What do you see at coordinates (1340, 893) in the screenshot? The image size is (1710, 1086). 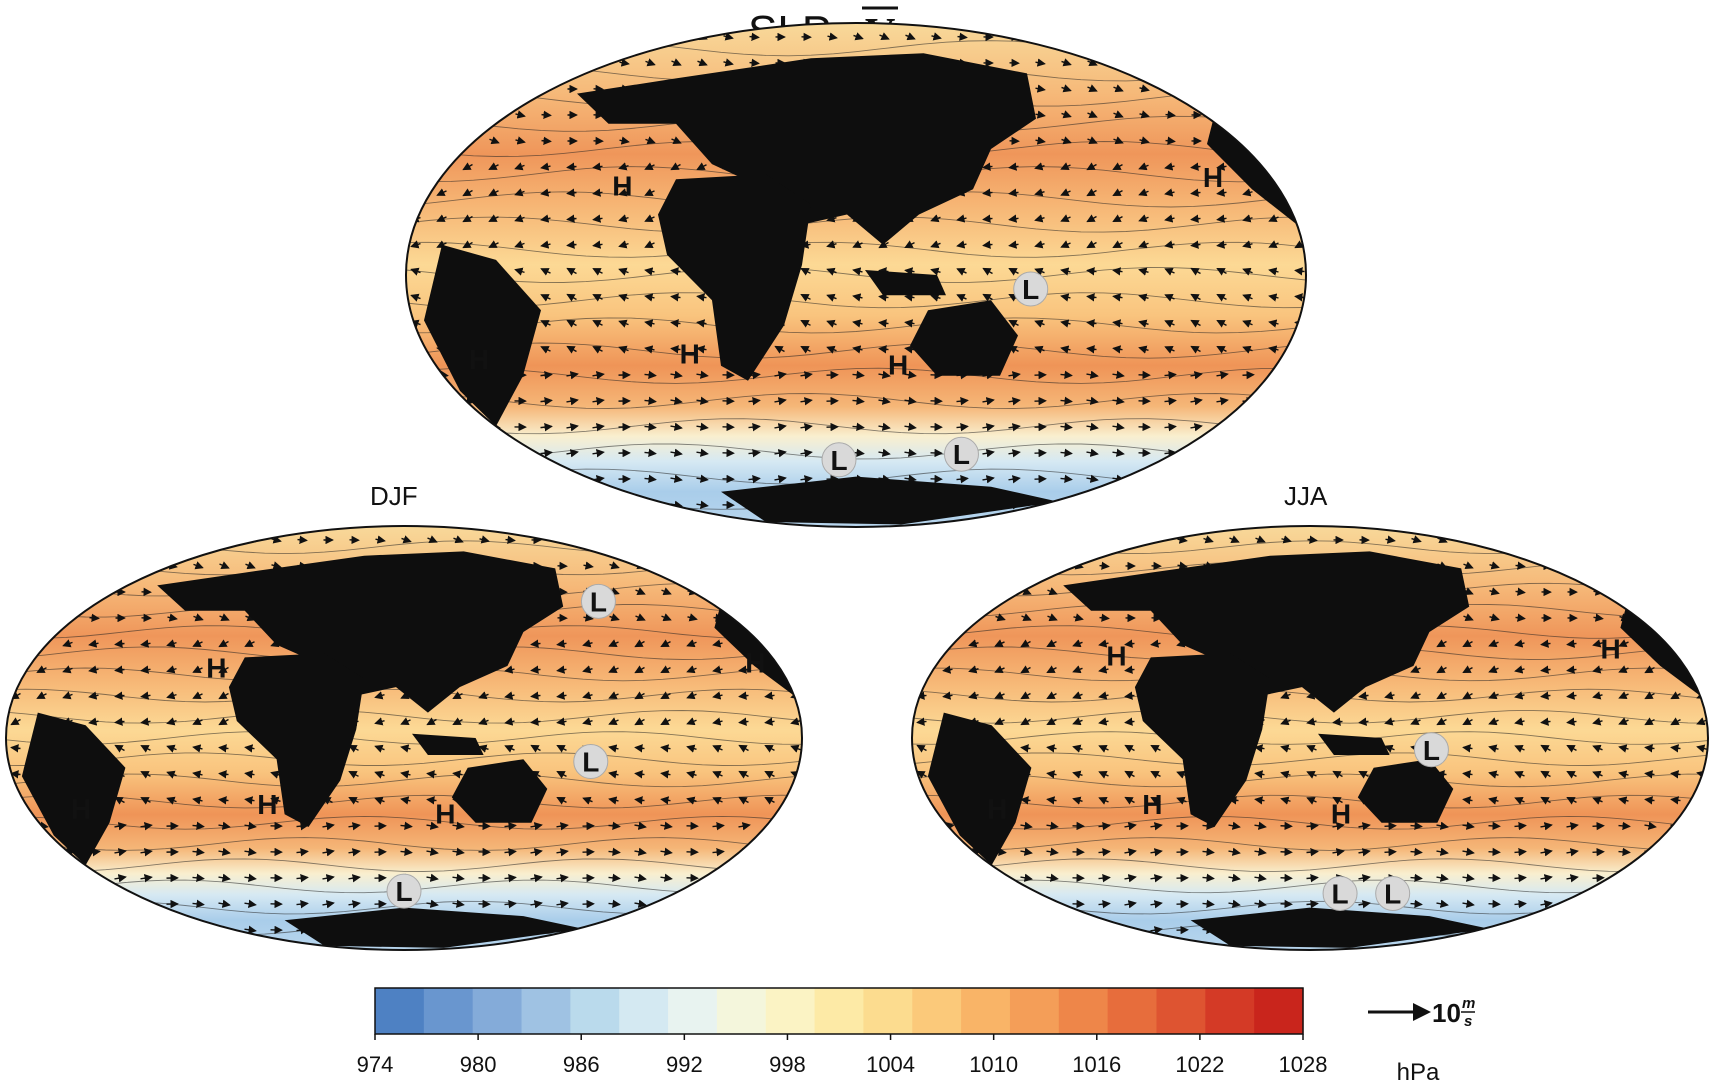 I see `low-pressure-marker: L` at bounding box center [1340, 893].